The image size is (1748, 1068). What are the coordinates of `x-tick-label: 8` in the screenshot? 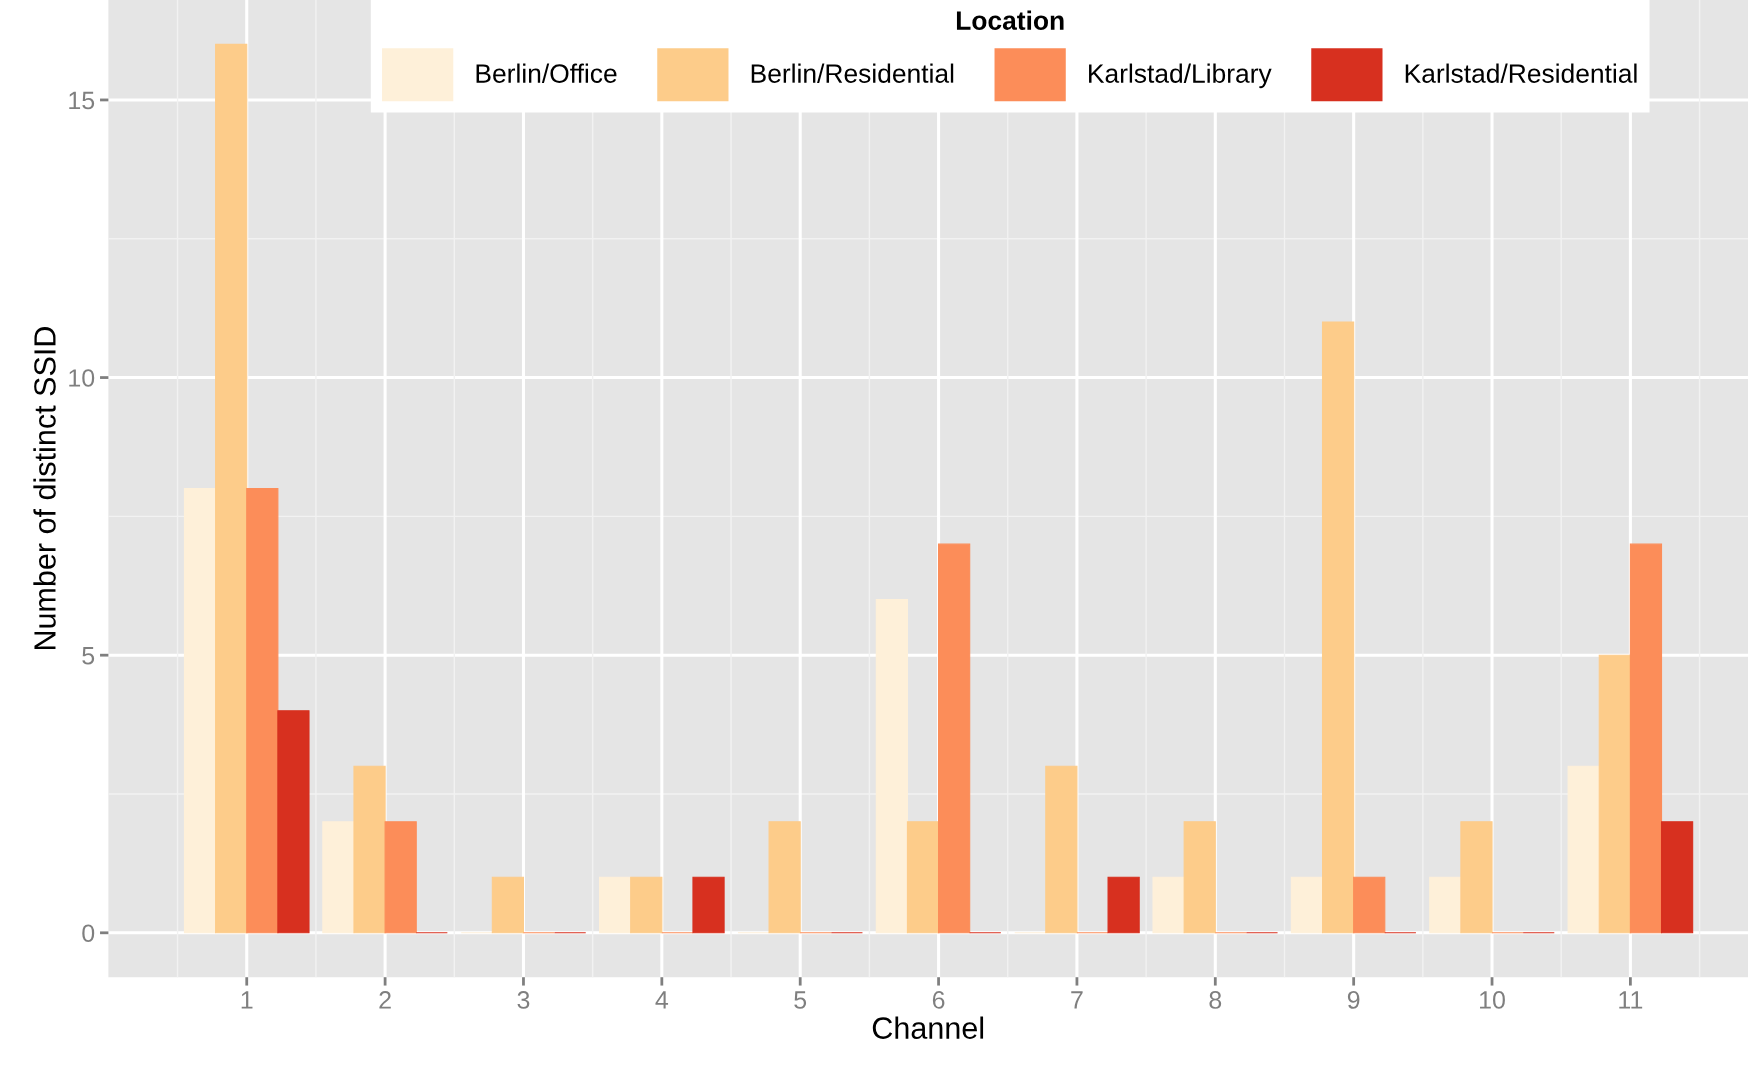 It's located at (1215, 1000).